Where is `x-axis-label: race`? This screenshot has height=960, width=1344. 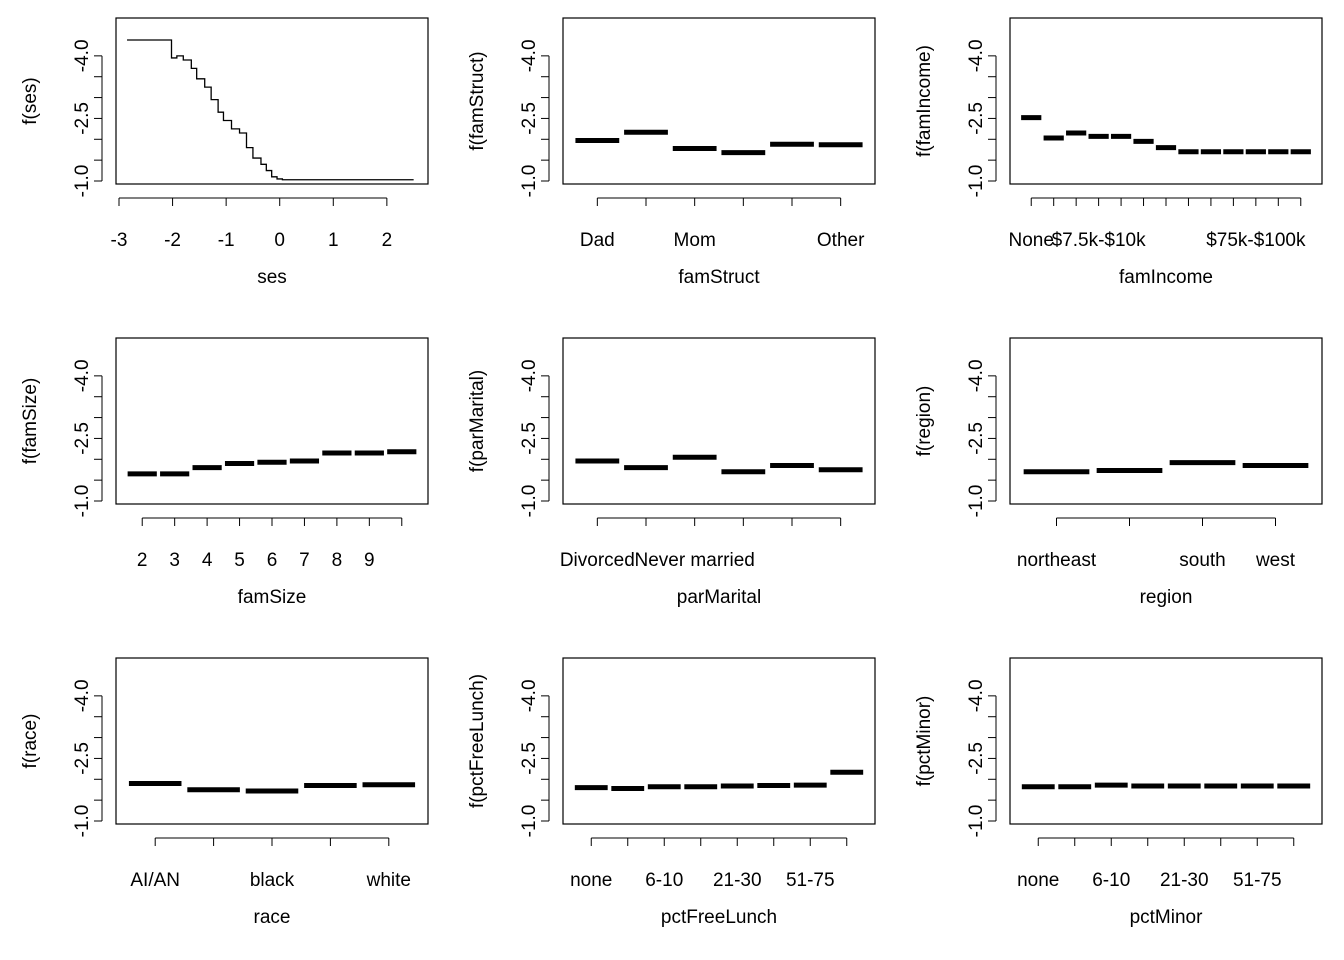
x-axis-label: race is located at coordinates (272, 917).